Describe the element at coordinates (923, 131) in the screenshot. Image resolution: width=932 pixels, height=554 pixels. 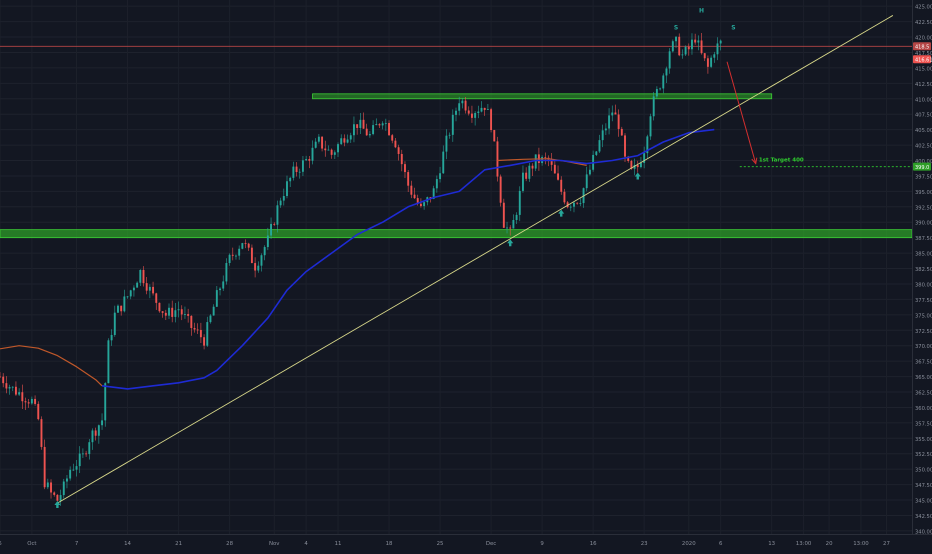
I see `y-tick-label: 405.00` at that location.